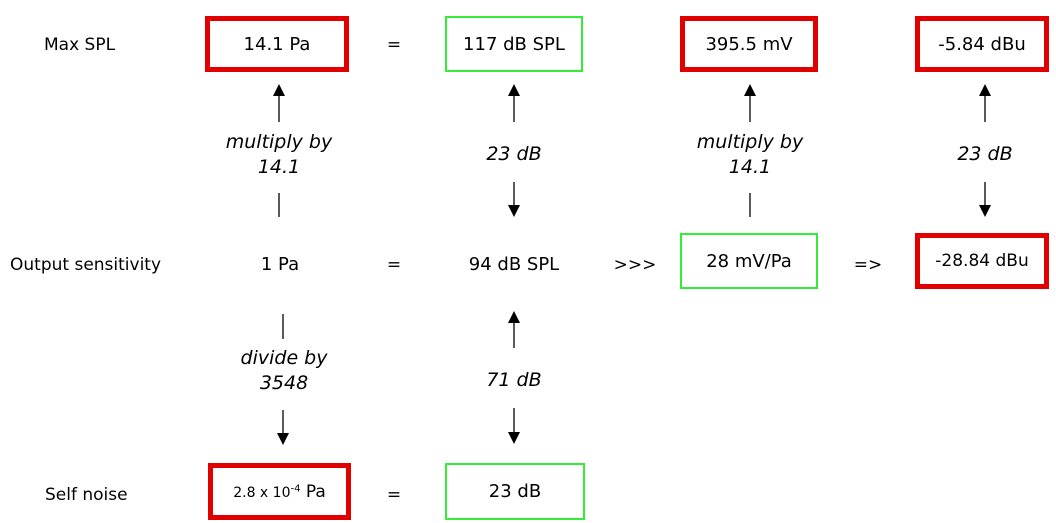 Image resolution: width=1056 pixels, height=523 pixels. I want to click on arrow-up-col1-upper, so click(279, 103).